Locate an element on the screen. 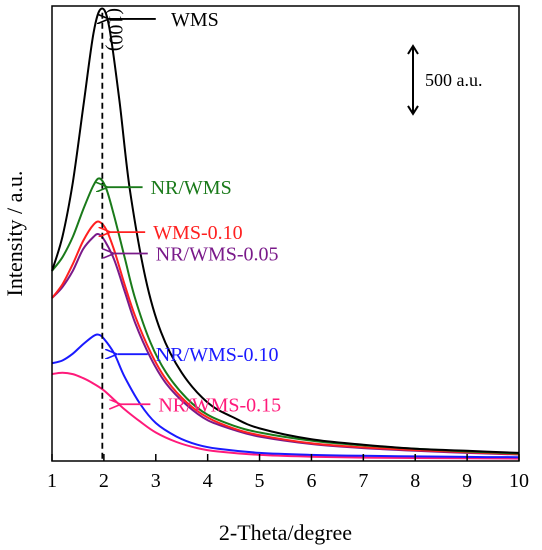  scale-bar: 500 a.u. is located at coordinates (445, 80).